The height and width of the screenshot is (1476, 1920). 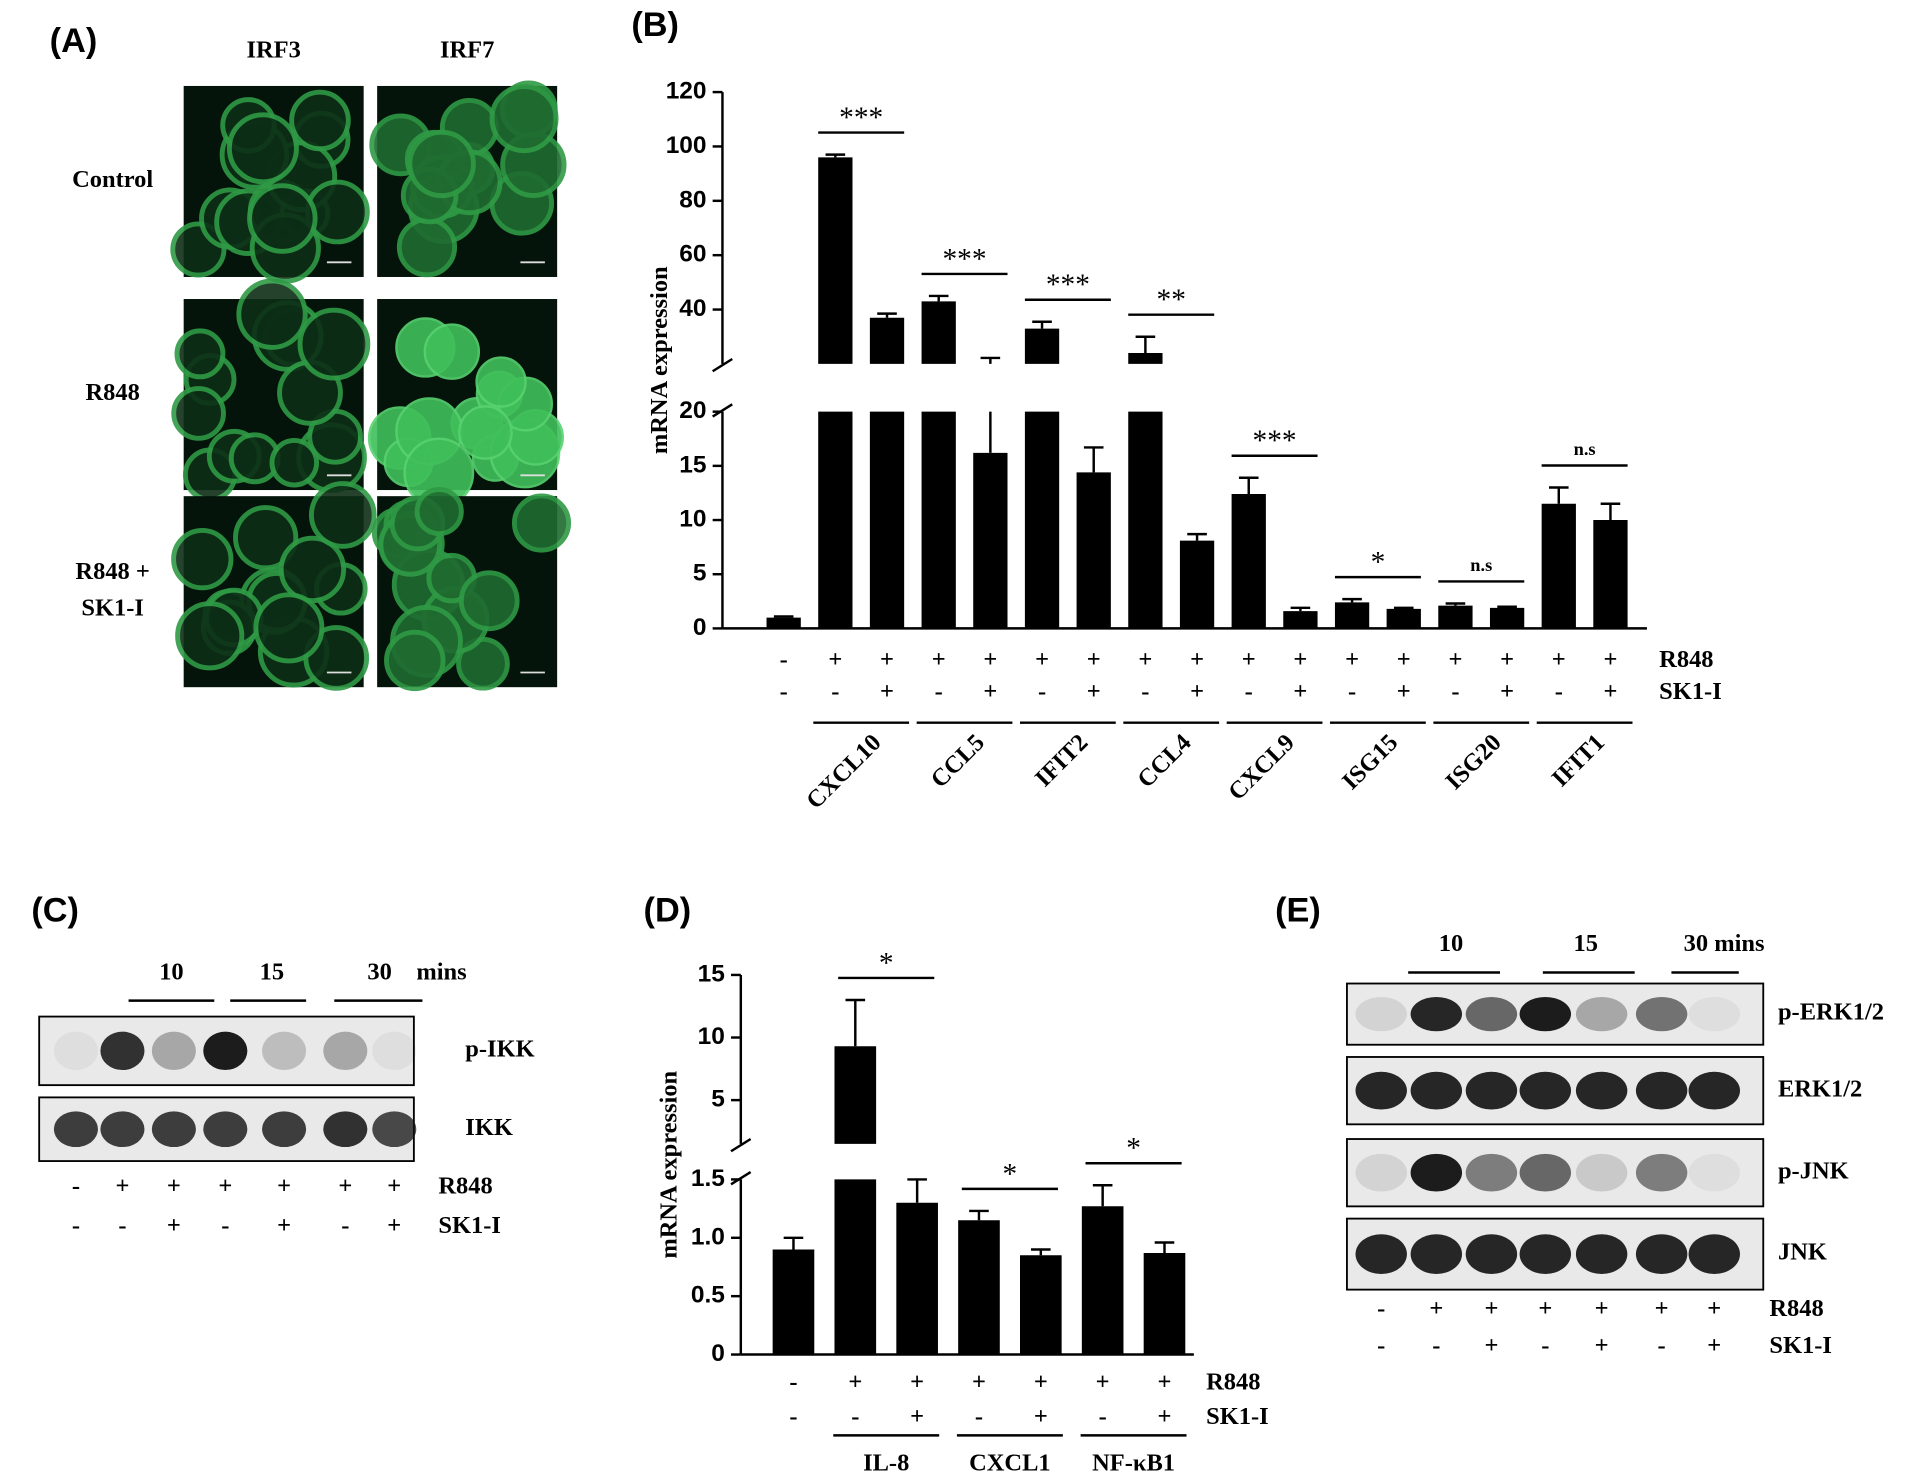 What do you see at coordinates (1010, 1462) in the screenshot?
I see `group-label: CXCL1` at bounding box center [1010, 1462].